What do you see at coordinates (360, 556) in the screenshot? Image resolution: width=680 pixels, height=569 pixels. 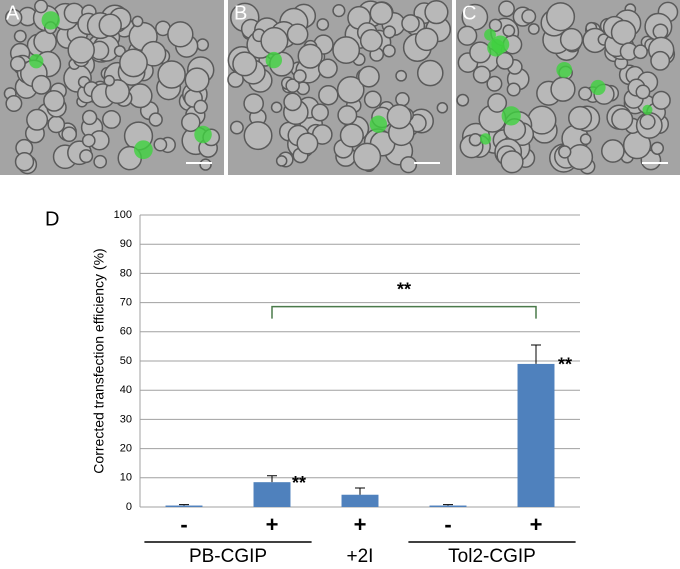 I see `group-label: +2I` at bounding box center [360, 556].